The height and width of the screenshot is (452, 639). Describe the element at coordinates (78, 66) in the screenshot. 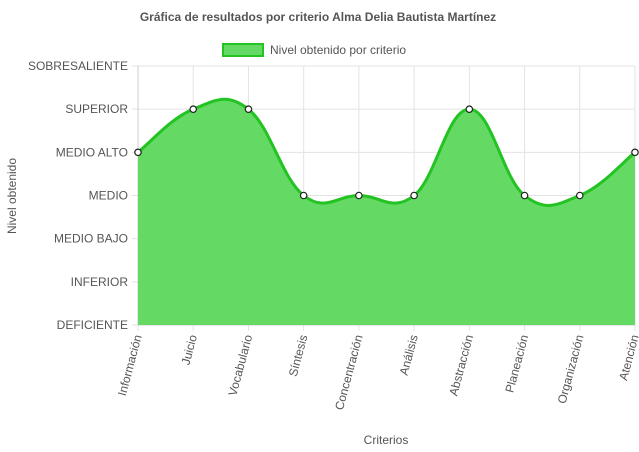

I see `y-tick-label: SOBRESALIENTE` at that location.